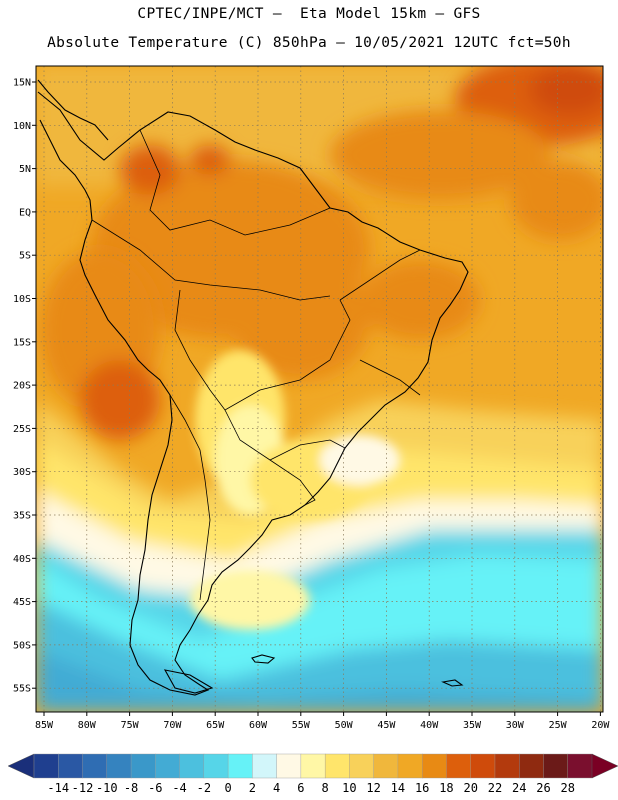 This screenshot has height=800, width=618. What do you see at coordinates (130, 725) in the screenshot?
I see `lon-tick-label: 75W` at bounding box center [130, 725].